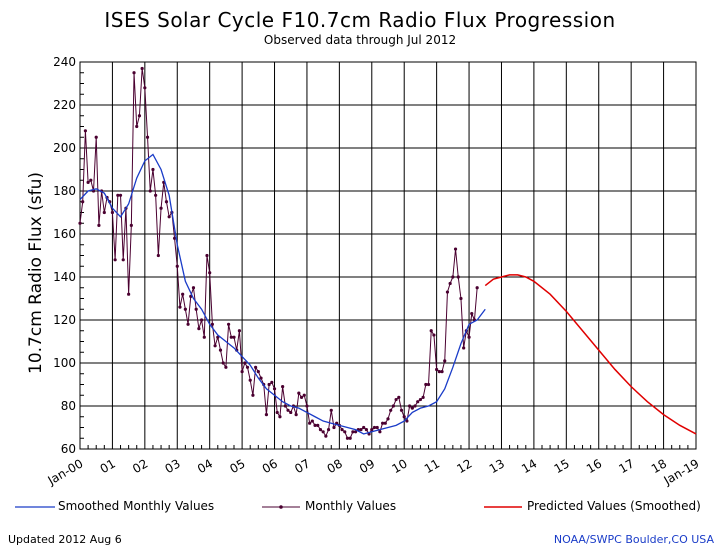 The width and height of the screenshot is (720, 550). I want to click on y-tick-label: 60, so click(68, 449).